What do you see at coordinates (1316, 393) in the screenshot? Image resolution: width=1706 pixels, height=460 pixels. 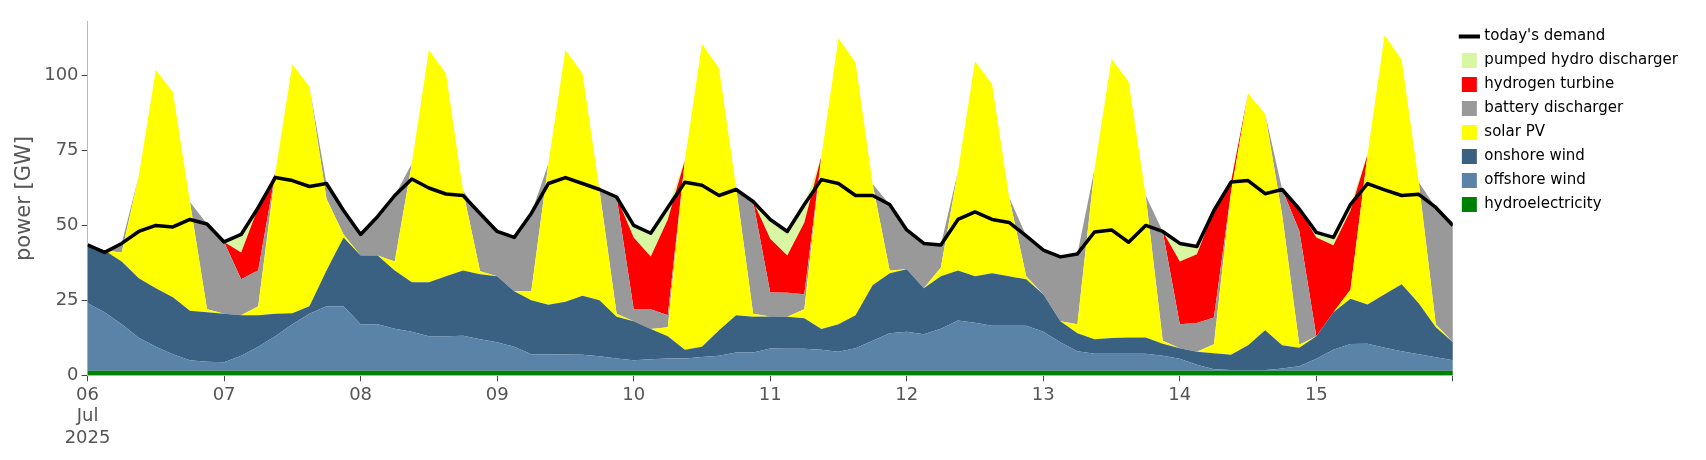 I see `x-tick-label: 15` at bounding box center [1316, 393].